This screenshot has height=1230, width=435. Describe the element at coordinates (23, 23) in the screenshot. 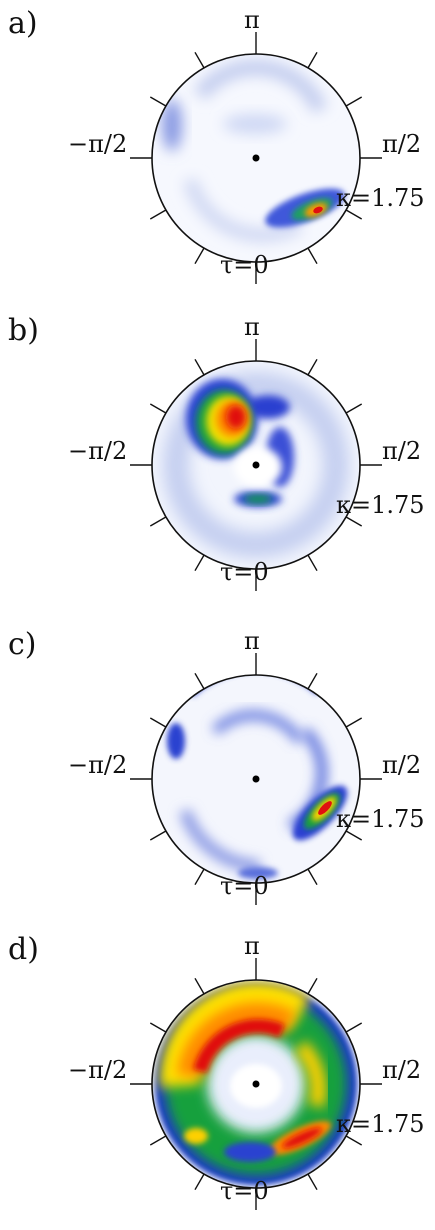

I see `panel-label: a)` at that location.